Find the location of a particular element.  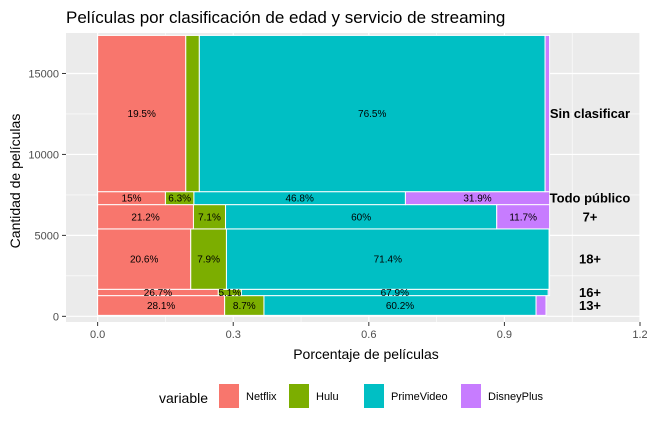

bar-16-disneyplus is located at coordinates (549, 292).